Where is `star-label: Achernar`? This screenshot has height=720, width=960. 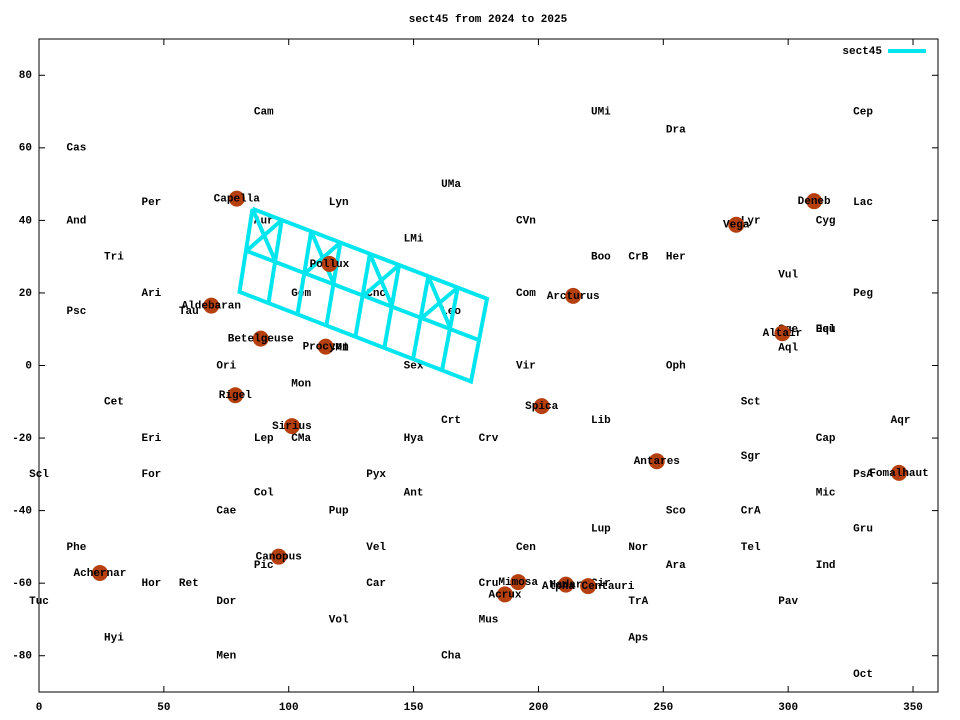 star-label: Achernar is located at coordinates (100, 574).